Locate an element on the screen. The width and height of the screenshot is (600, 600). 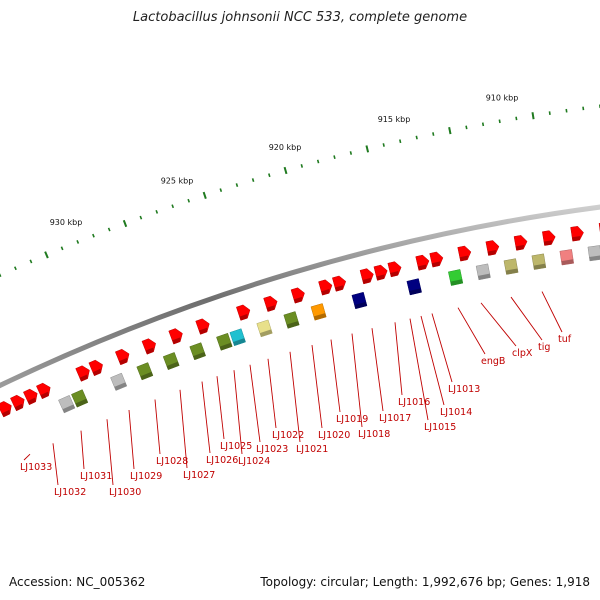
scale-label: 910 kbp is located at coordinates (502, 98).